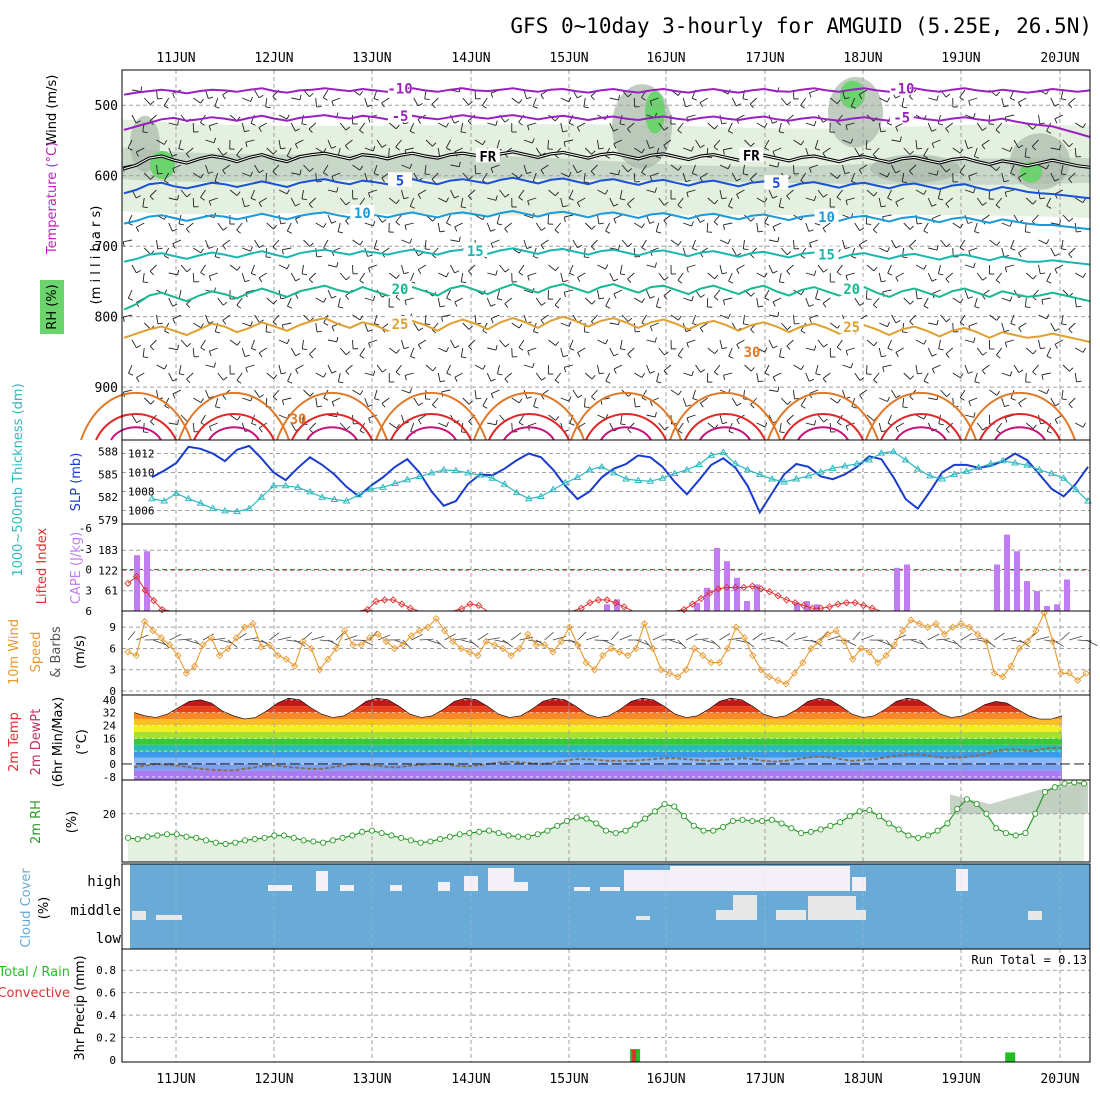  What do you see at coordinates (108, 550) in the screenshot?
I see `cape-tick-label: 183` at bounding box center [108, 550].